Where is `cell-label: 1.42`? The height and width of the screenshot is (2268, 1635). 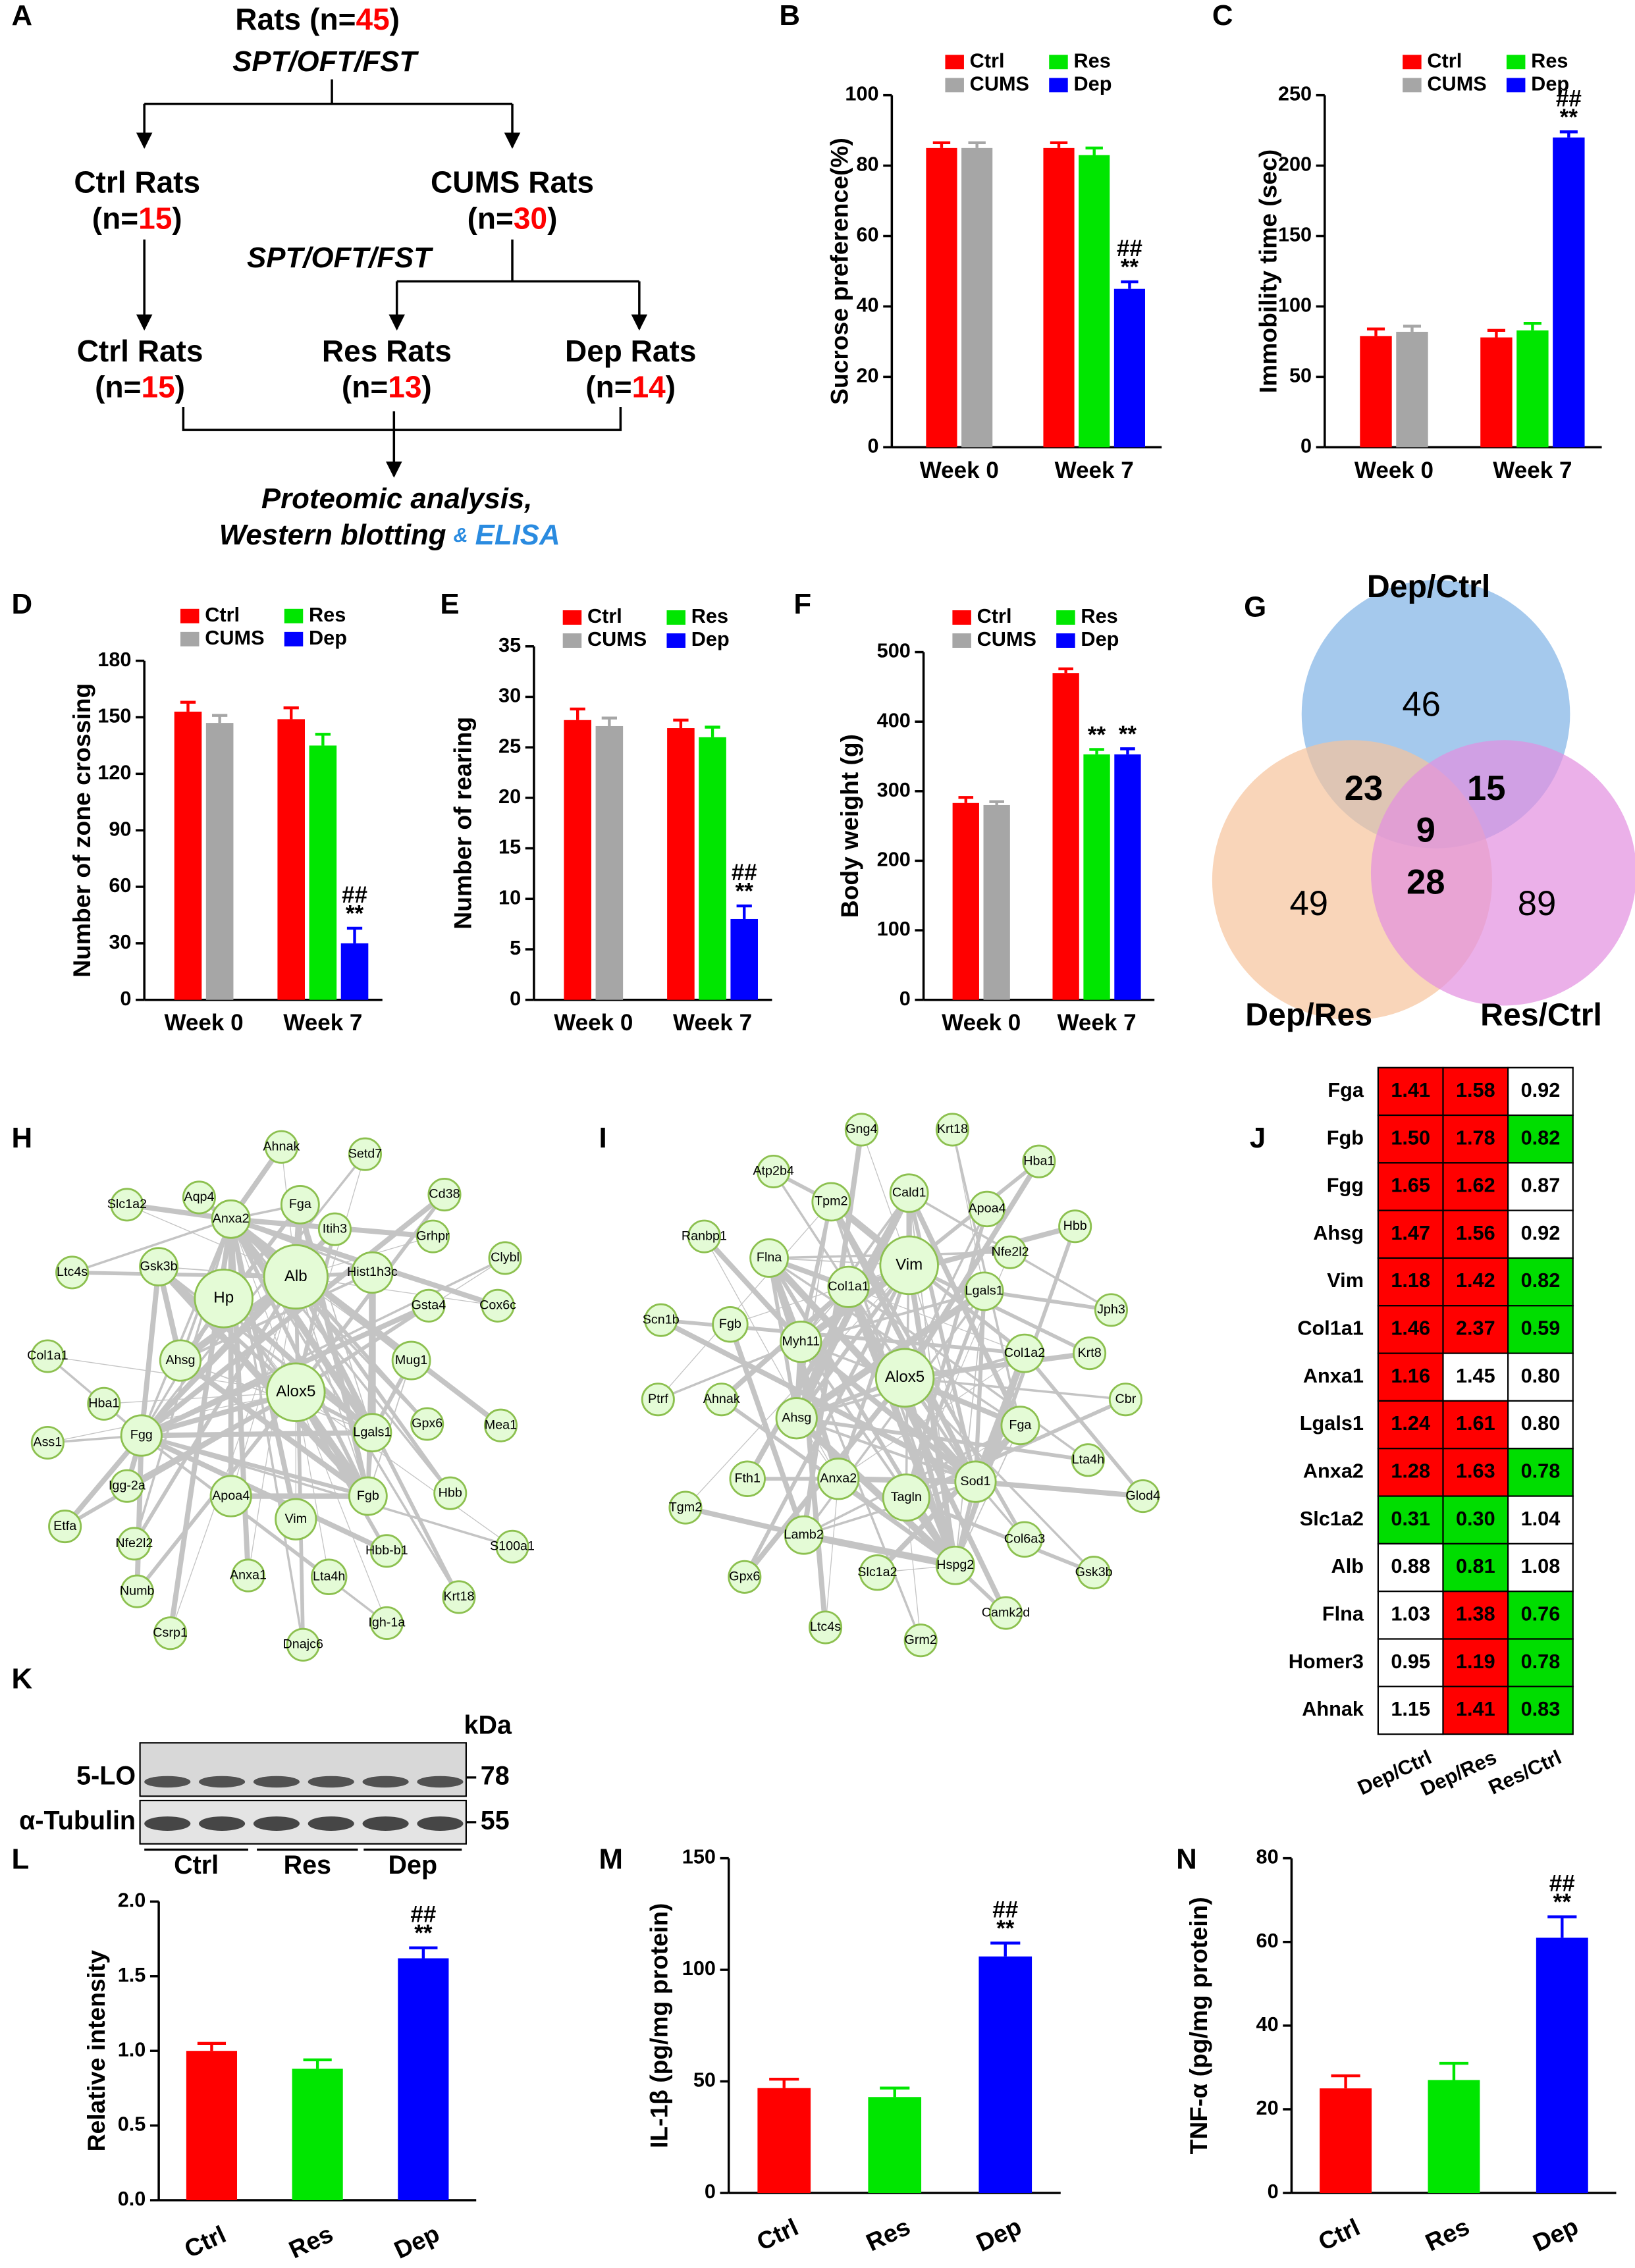
cell-label: 1.42 is located at coordinates (1475, 1280).